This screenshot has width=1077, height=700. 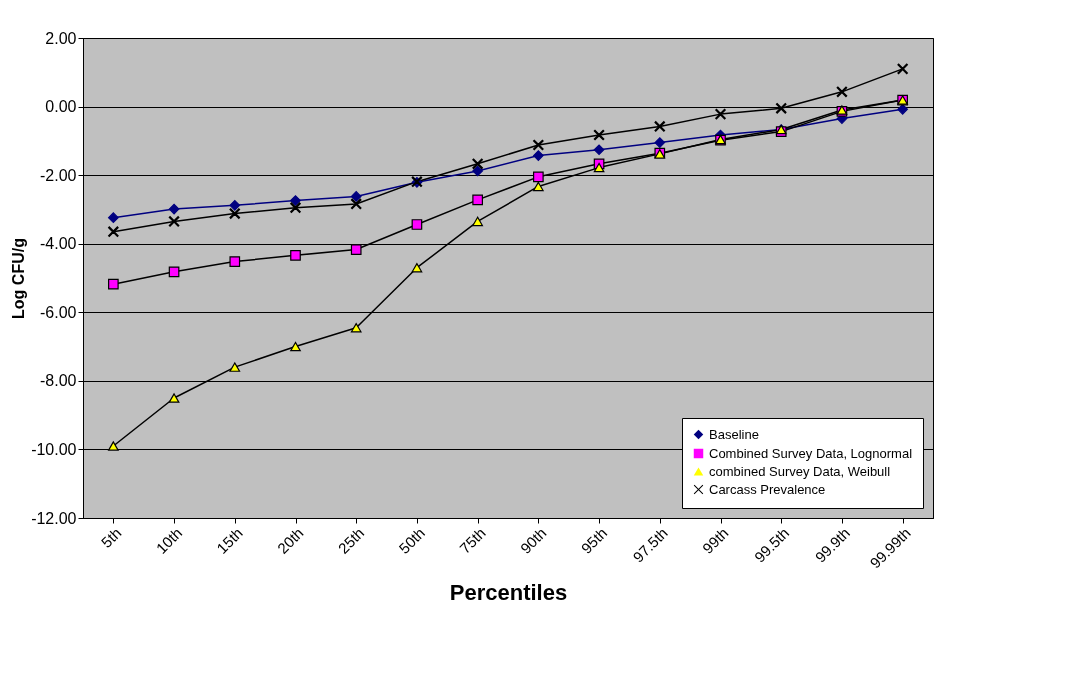 I want to click on x-tick-label: 25th, so click(x=351, y=540).